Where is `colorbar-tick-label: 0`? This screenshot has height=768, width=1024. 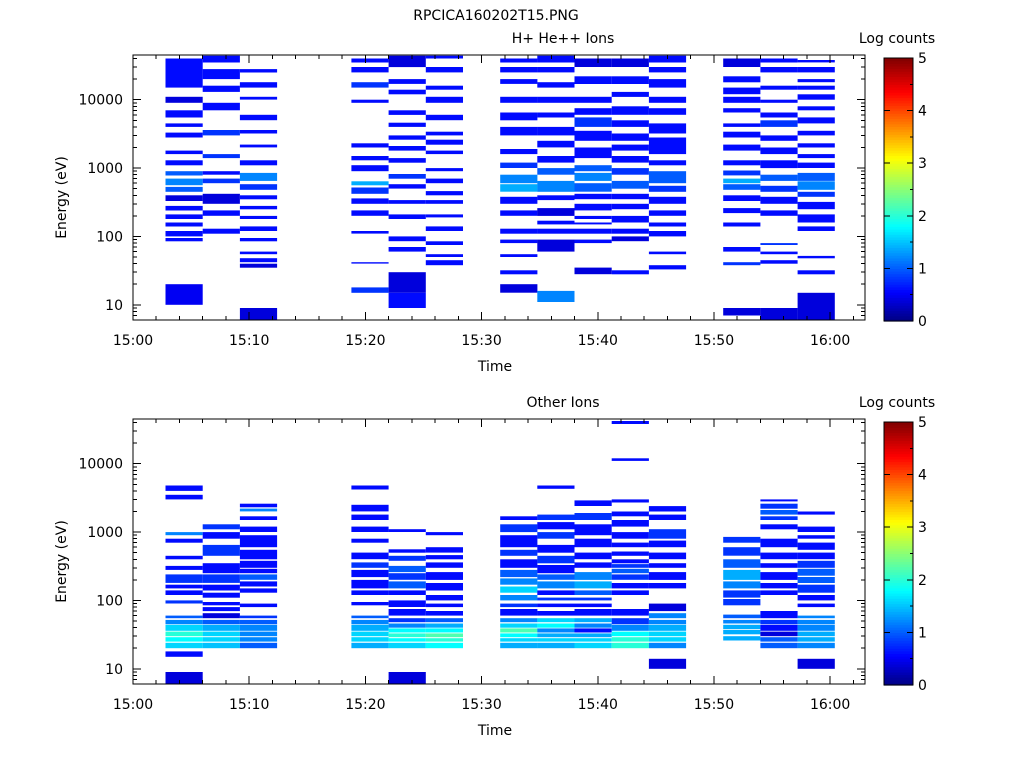
colorbar-tick-label: 0 is located at coordinates (922, 686).